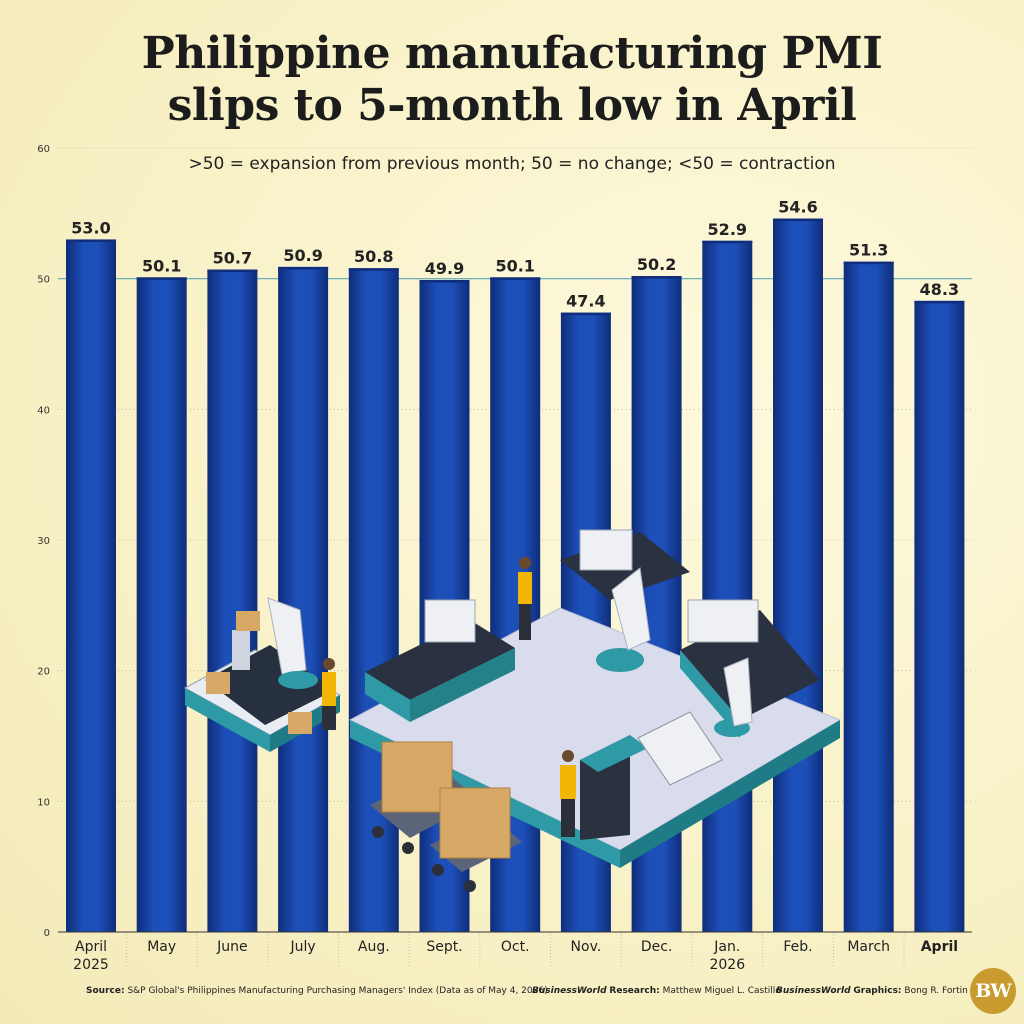 The height and width of the screenshot is (1024, 1024). I want to click on category-label: Feb., so click(797, 947).